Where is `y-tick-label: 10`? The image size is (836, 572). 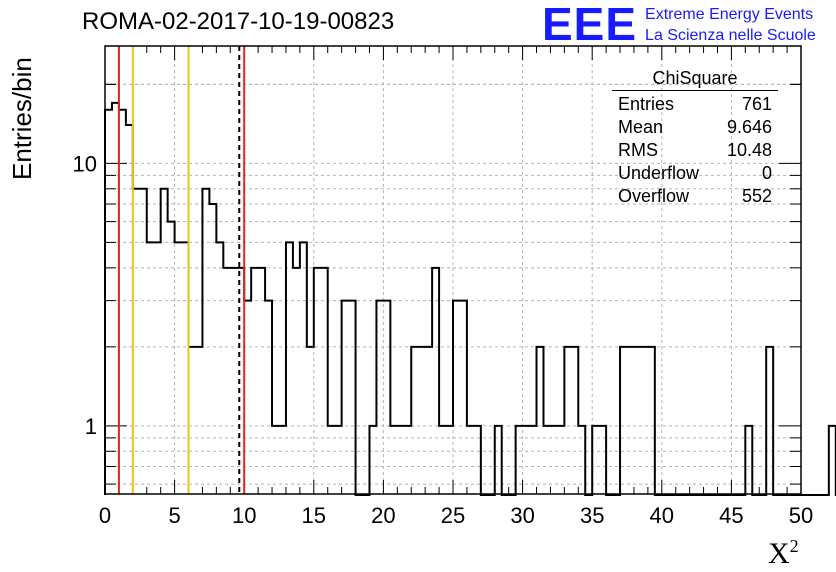
y-tick-label: 10 is located at coordinates (85, 163).